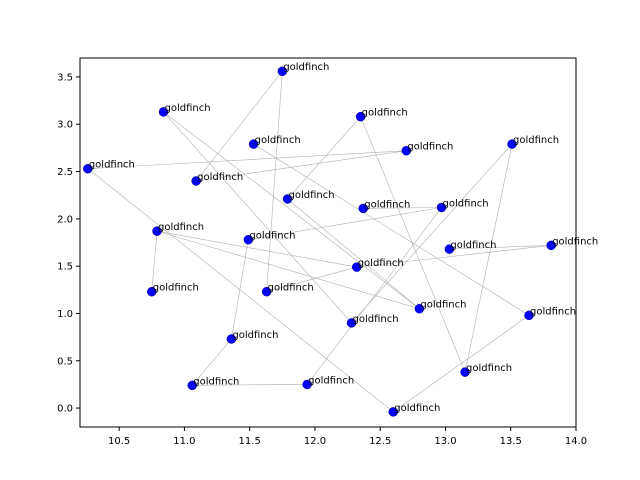 The width and height of the screenshot is (640, 480). What do you see at coordinates (65, 361) in the screenshot?
I see `y-tick-label: 0.5` at bounding box center [65, 361].